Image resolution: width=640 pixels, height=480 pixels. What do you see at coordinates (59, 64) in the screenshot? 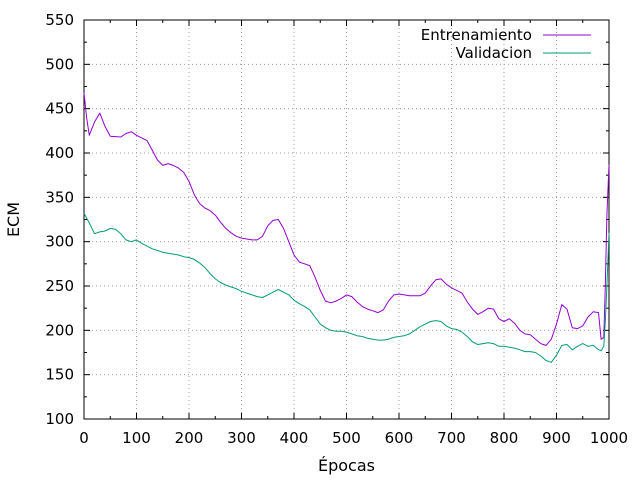
I see `y-tick-label: 500` at bounding box center [59, 64].